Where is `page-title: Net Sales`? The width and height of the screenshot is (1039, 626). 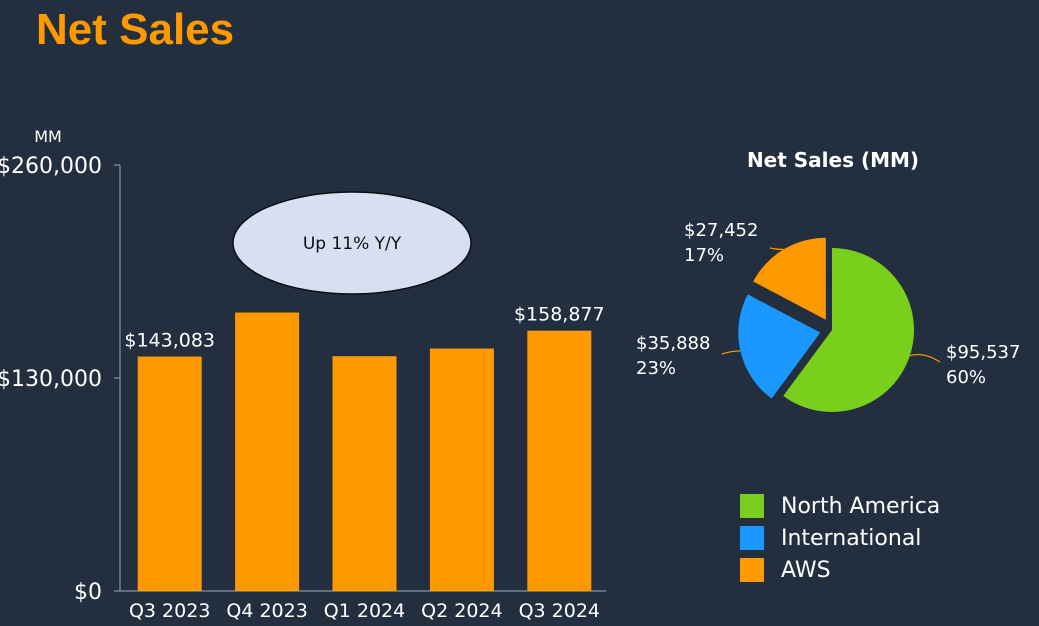 page-title: Net Sales is located at coordinates (135, 29).